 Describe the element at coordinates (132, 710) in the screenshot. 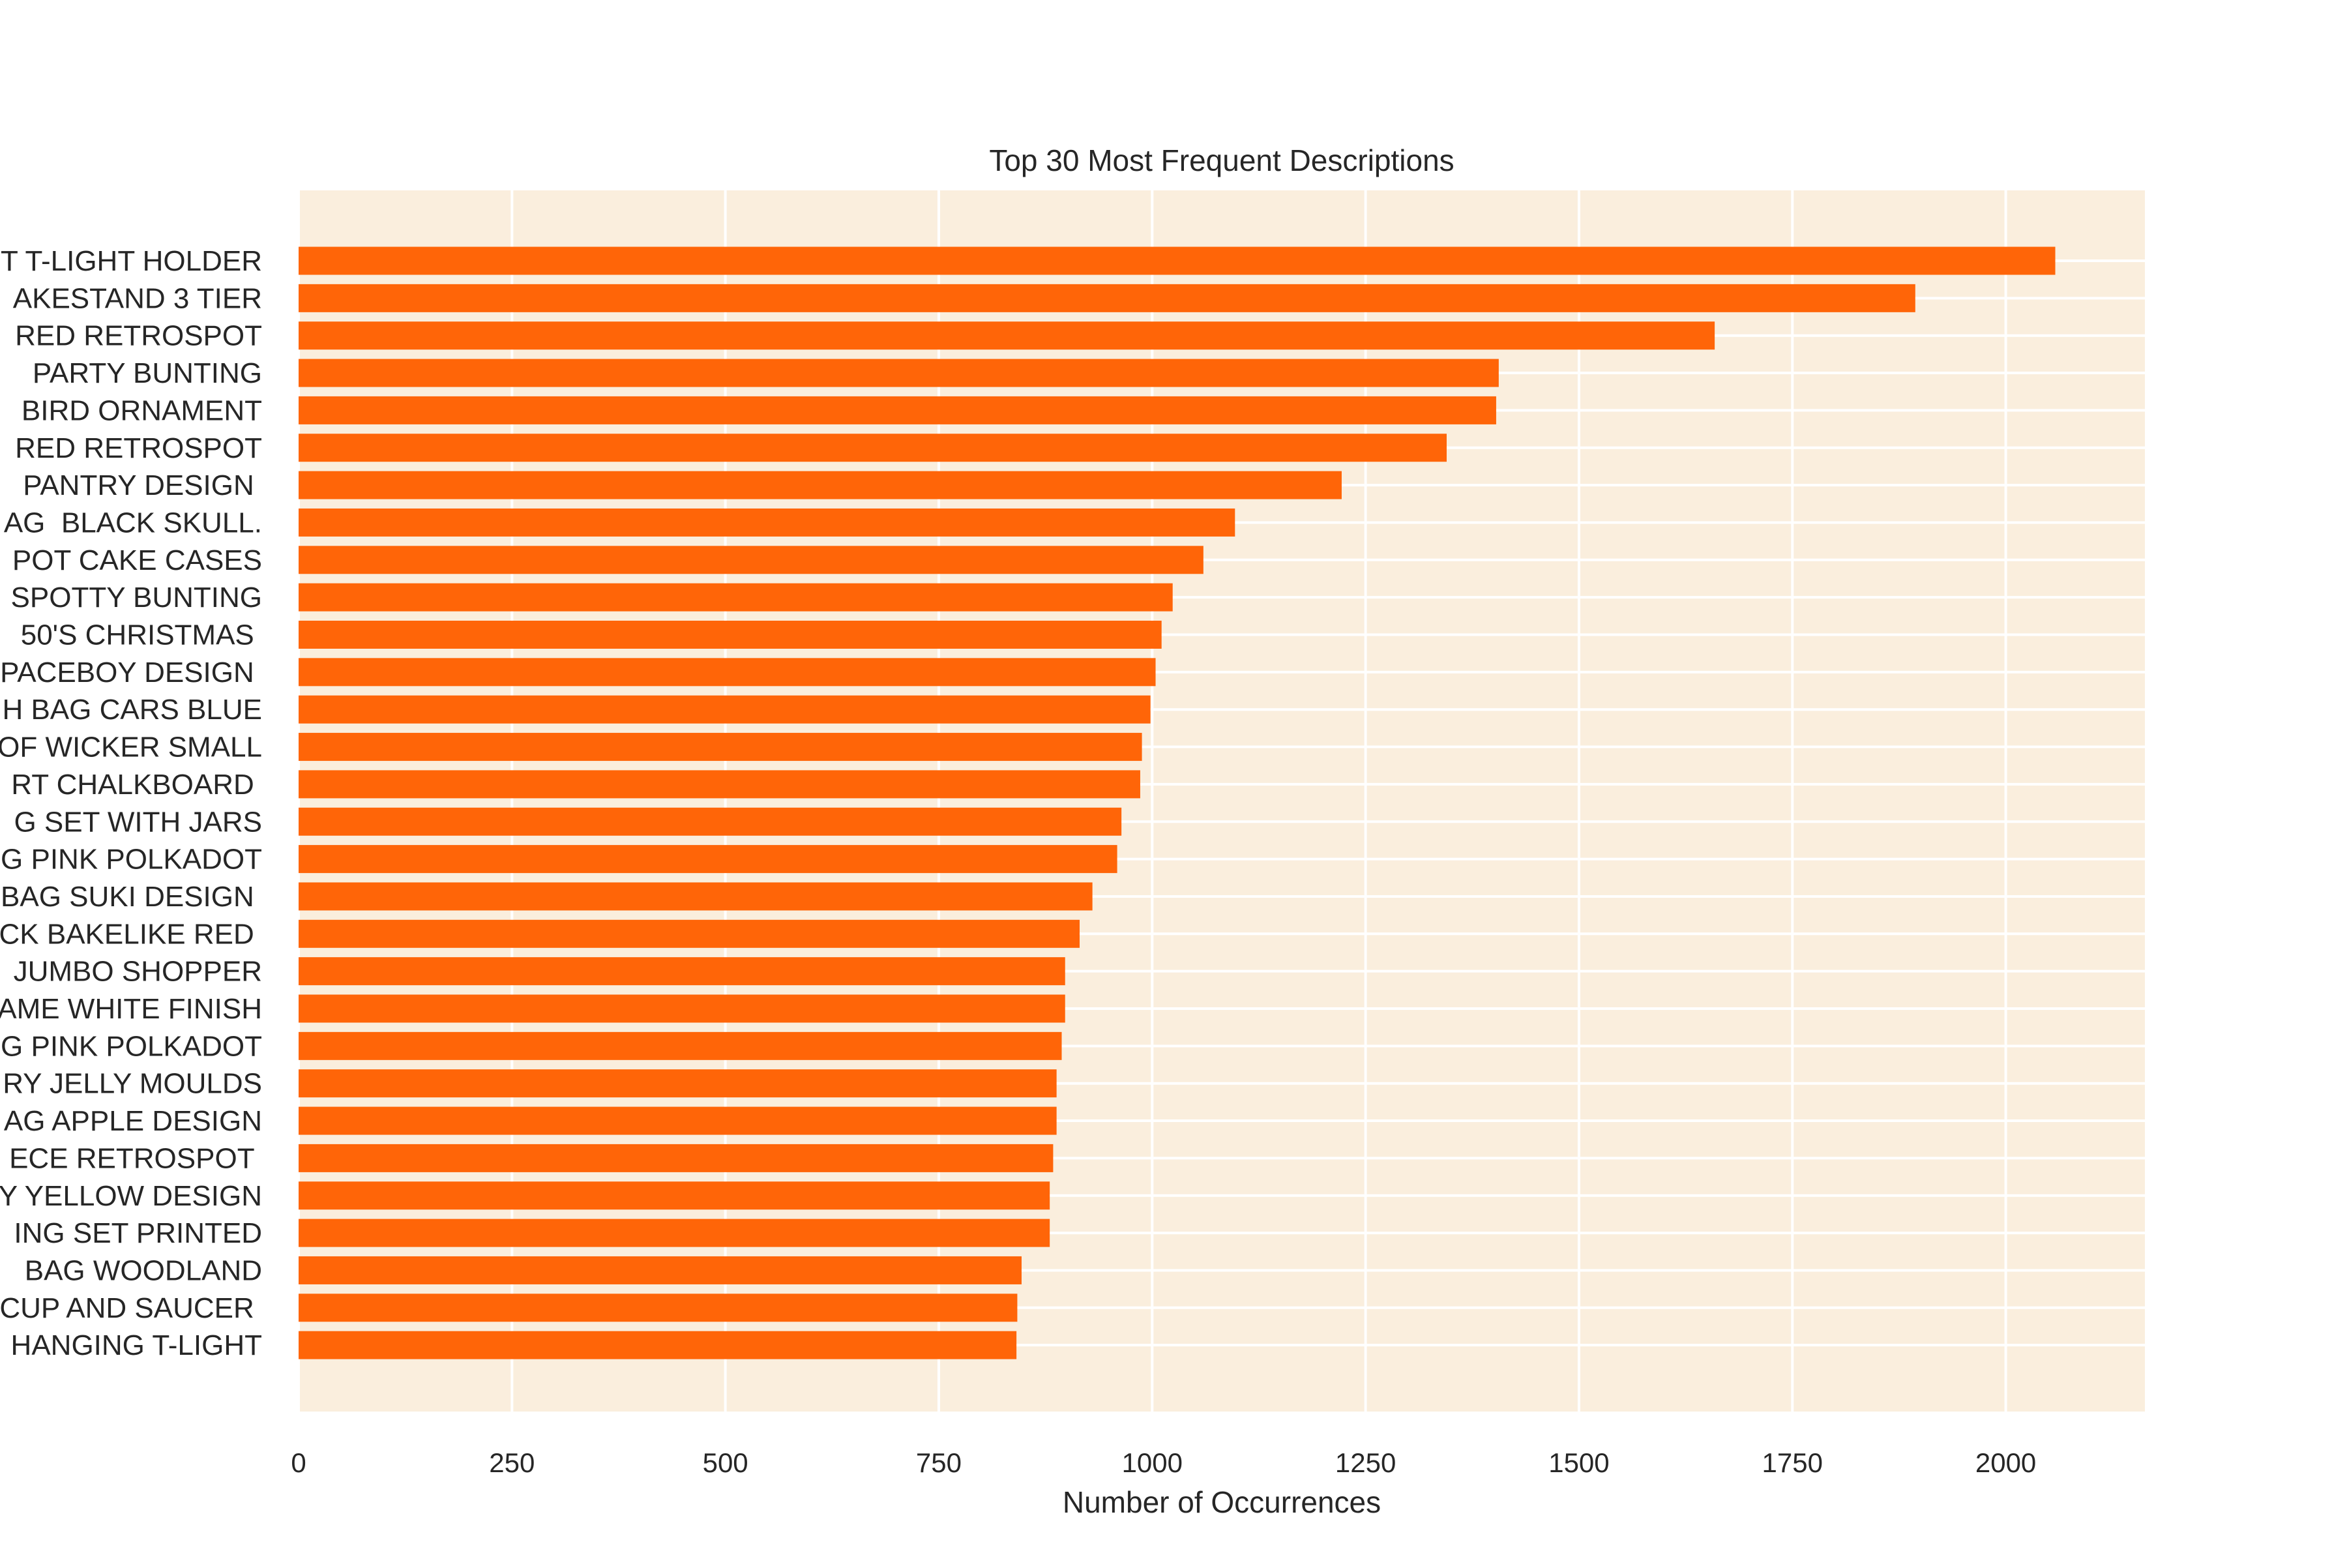

I see `y-tick-label: H BAG CARS BLUE` at that location.